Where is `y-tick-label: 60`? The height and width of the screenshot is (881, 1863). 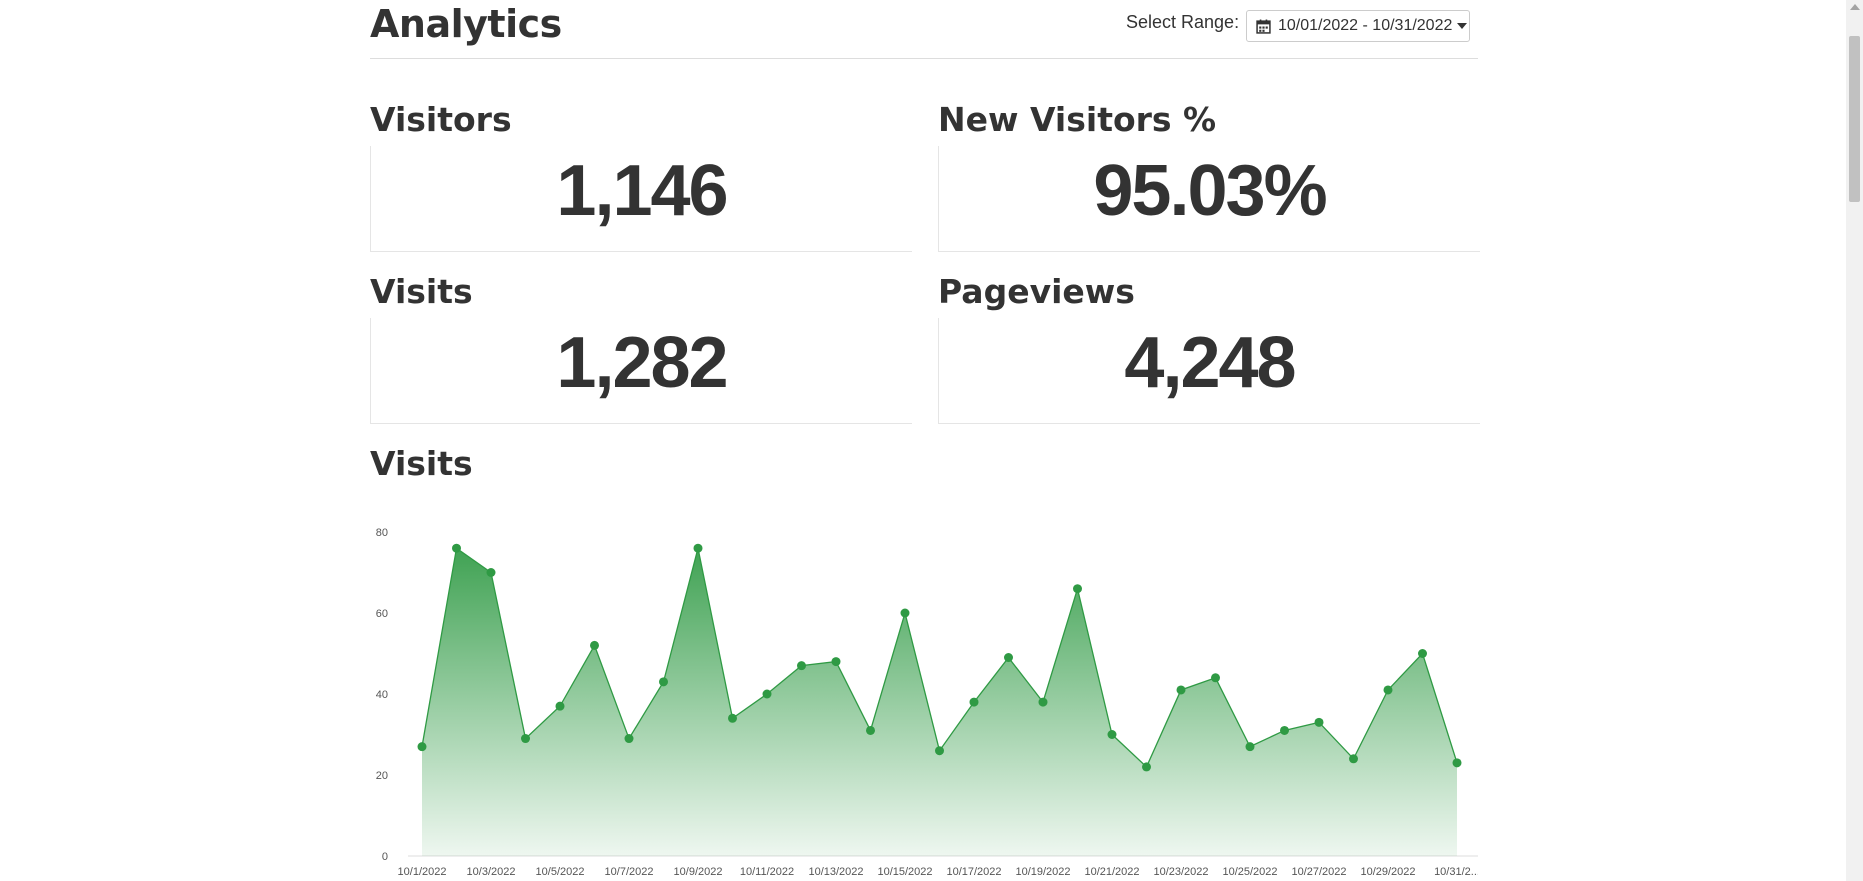 y-tick-label: 60 is located at coordinates (382, 614).